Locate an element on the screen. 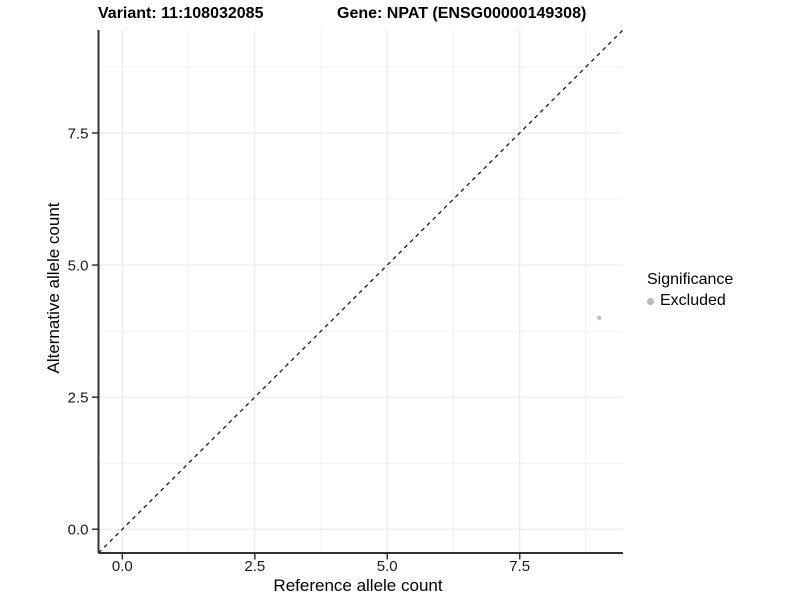  data-point-excluded is located at coordinates (599, 318).